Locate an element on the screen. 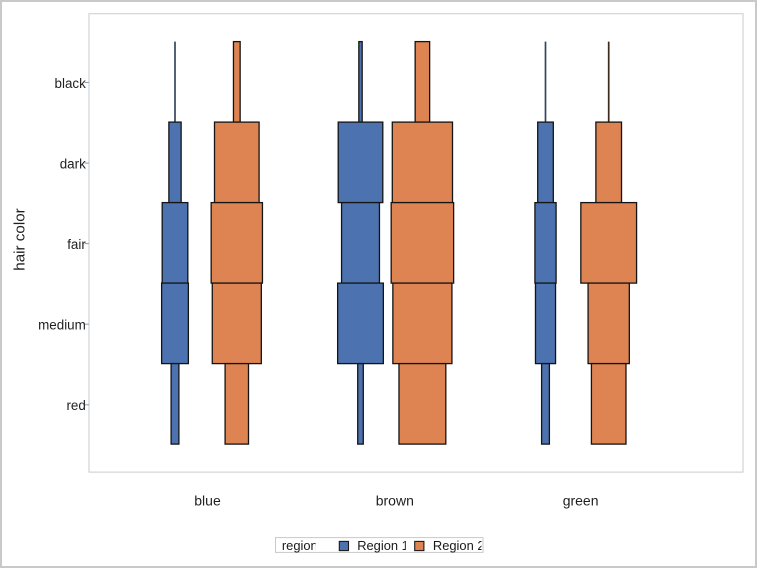 The width and height of the screenshot is (757, 568). svg-text: black is located at coordinates (71, 83).